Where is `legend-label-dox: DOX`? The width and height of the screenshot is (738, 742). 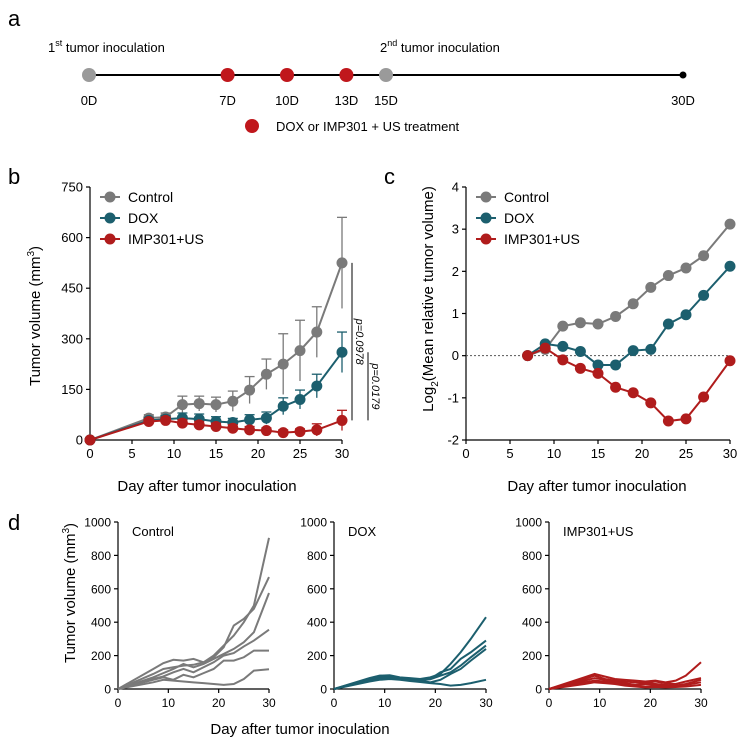 legend-label-dox: DOX is located at coordinates (143, 218).